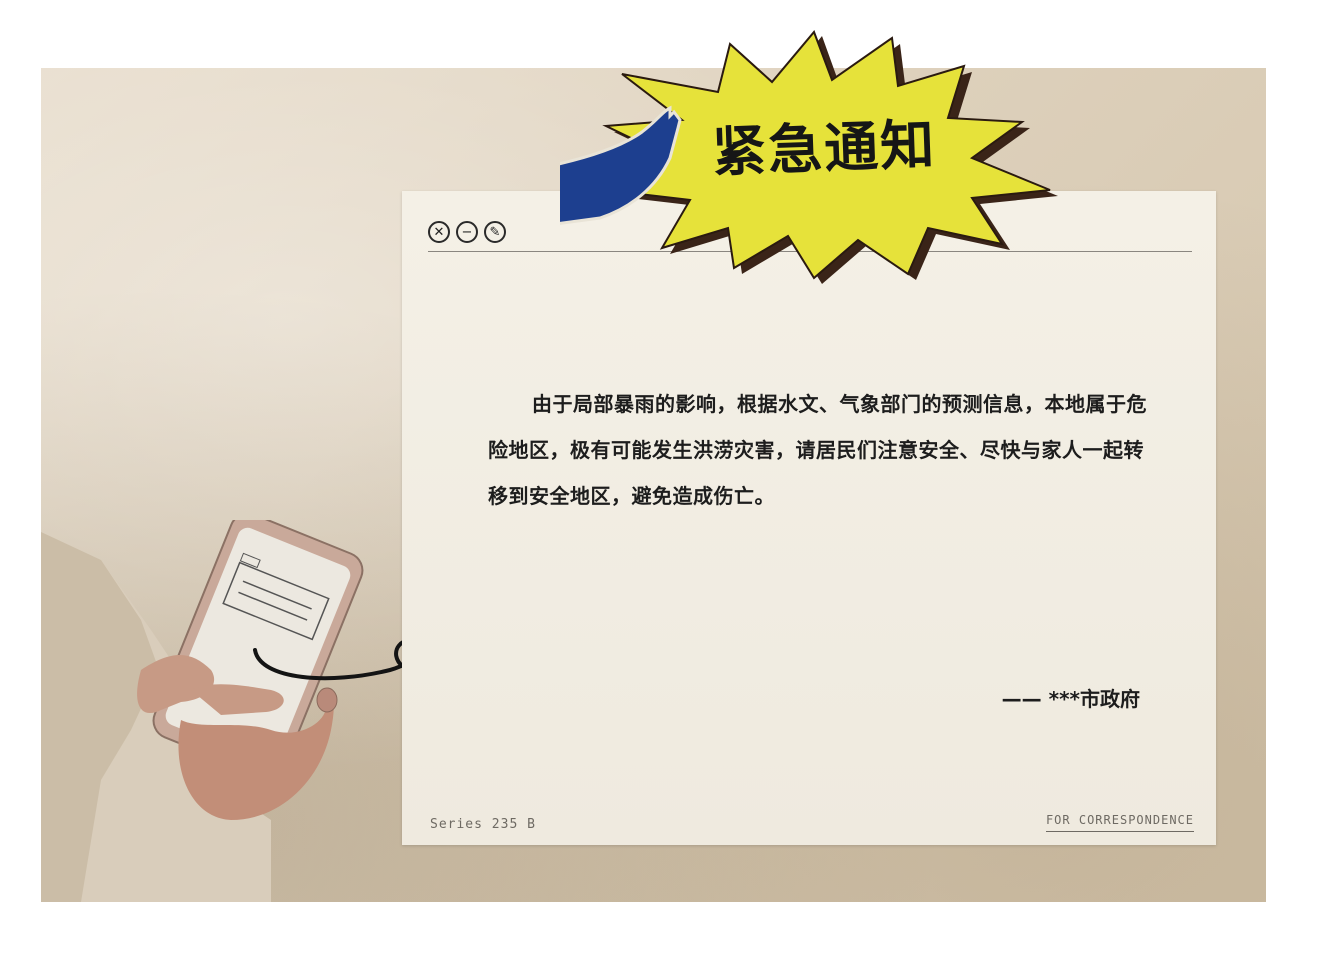  I want to click on correspondence-label: FOR CORRESPONDENCE, so click(1119, 822).